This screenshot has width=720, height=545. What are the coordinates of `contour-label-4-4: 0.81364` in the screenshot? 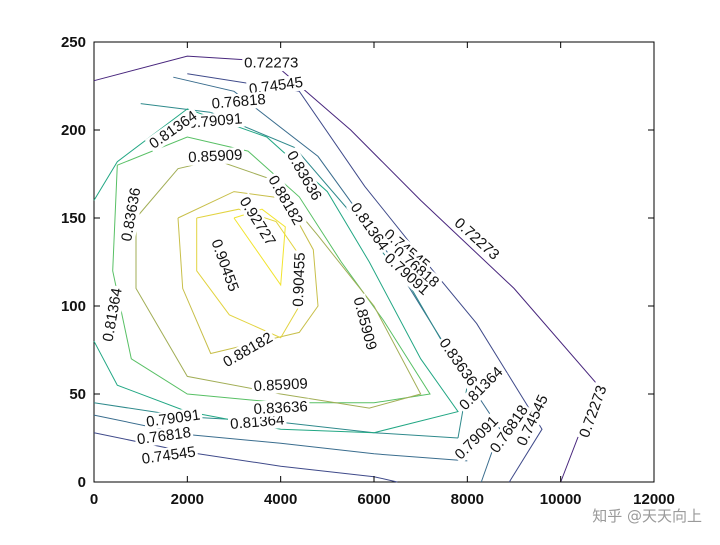 It's located at (258, 422).